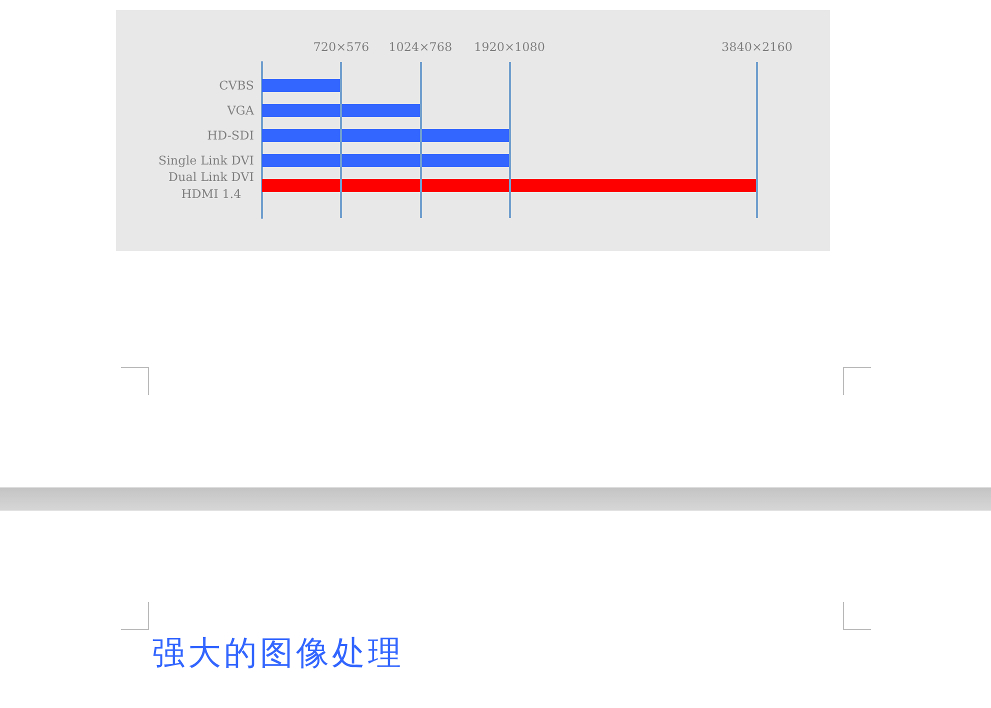 This screenshot has width=991, height=708. Describe the element at coordinates (341, 47) in the screenshot. I see `ref-line-label: 720×576` at that location.